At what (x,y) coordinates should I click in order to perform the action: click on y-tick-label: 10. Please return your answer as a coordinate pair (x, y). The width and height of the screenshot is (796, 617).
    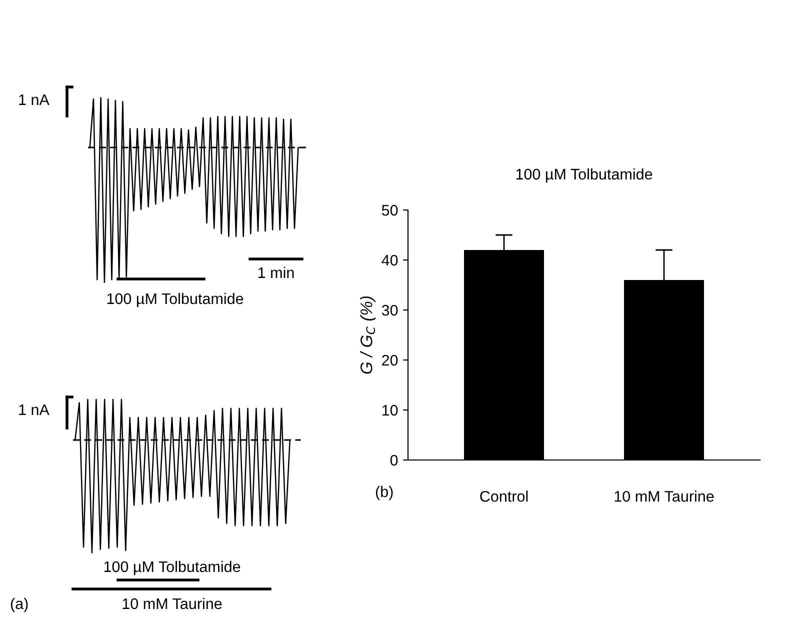
    Looking at the image, I should click on (390, 410).